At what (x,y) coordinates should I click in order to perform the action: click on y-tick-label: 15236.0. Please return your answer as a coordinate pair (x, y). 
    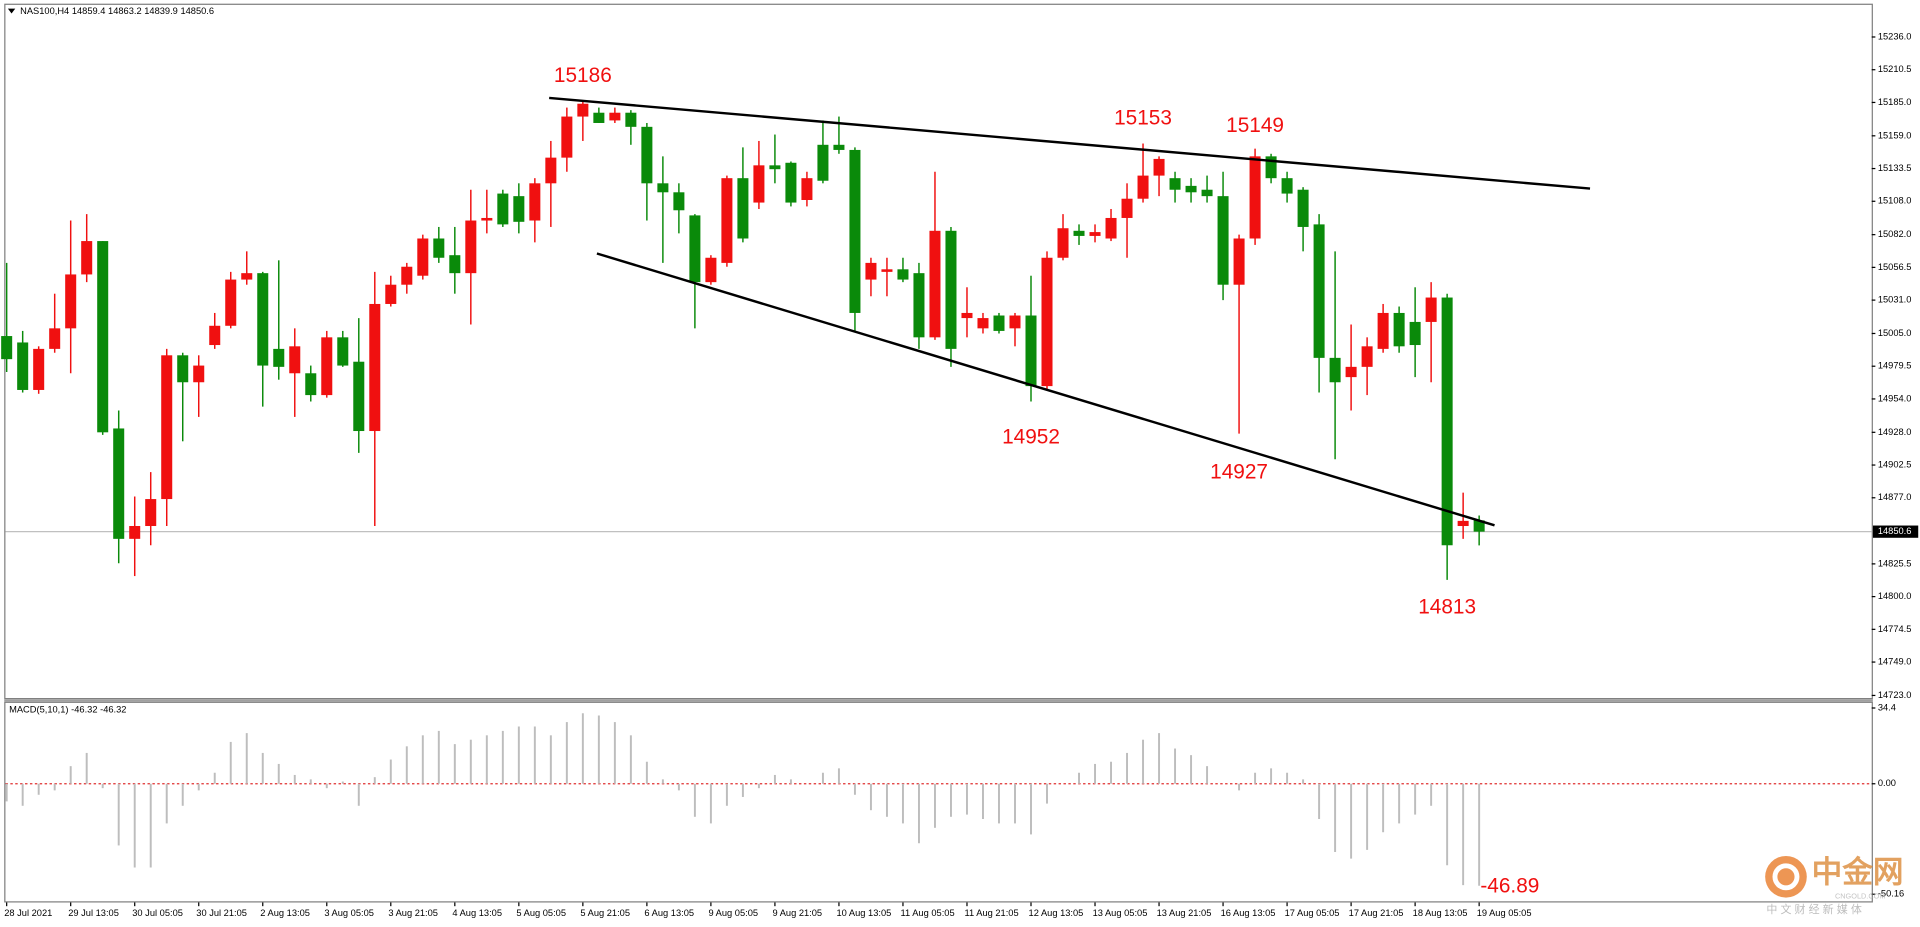
    Looking at the image, I should click on (1895, 36).